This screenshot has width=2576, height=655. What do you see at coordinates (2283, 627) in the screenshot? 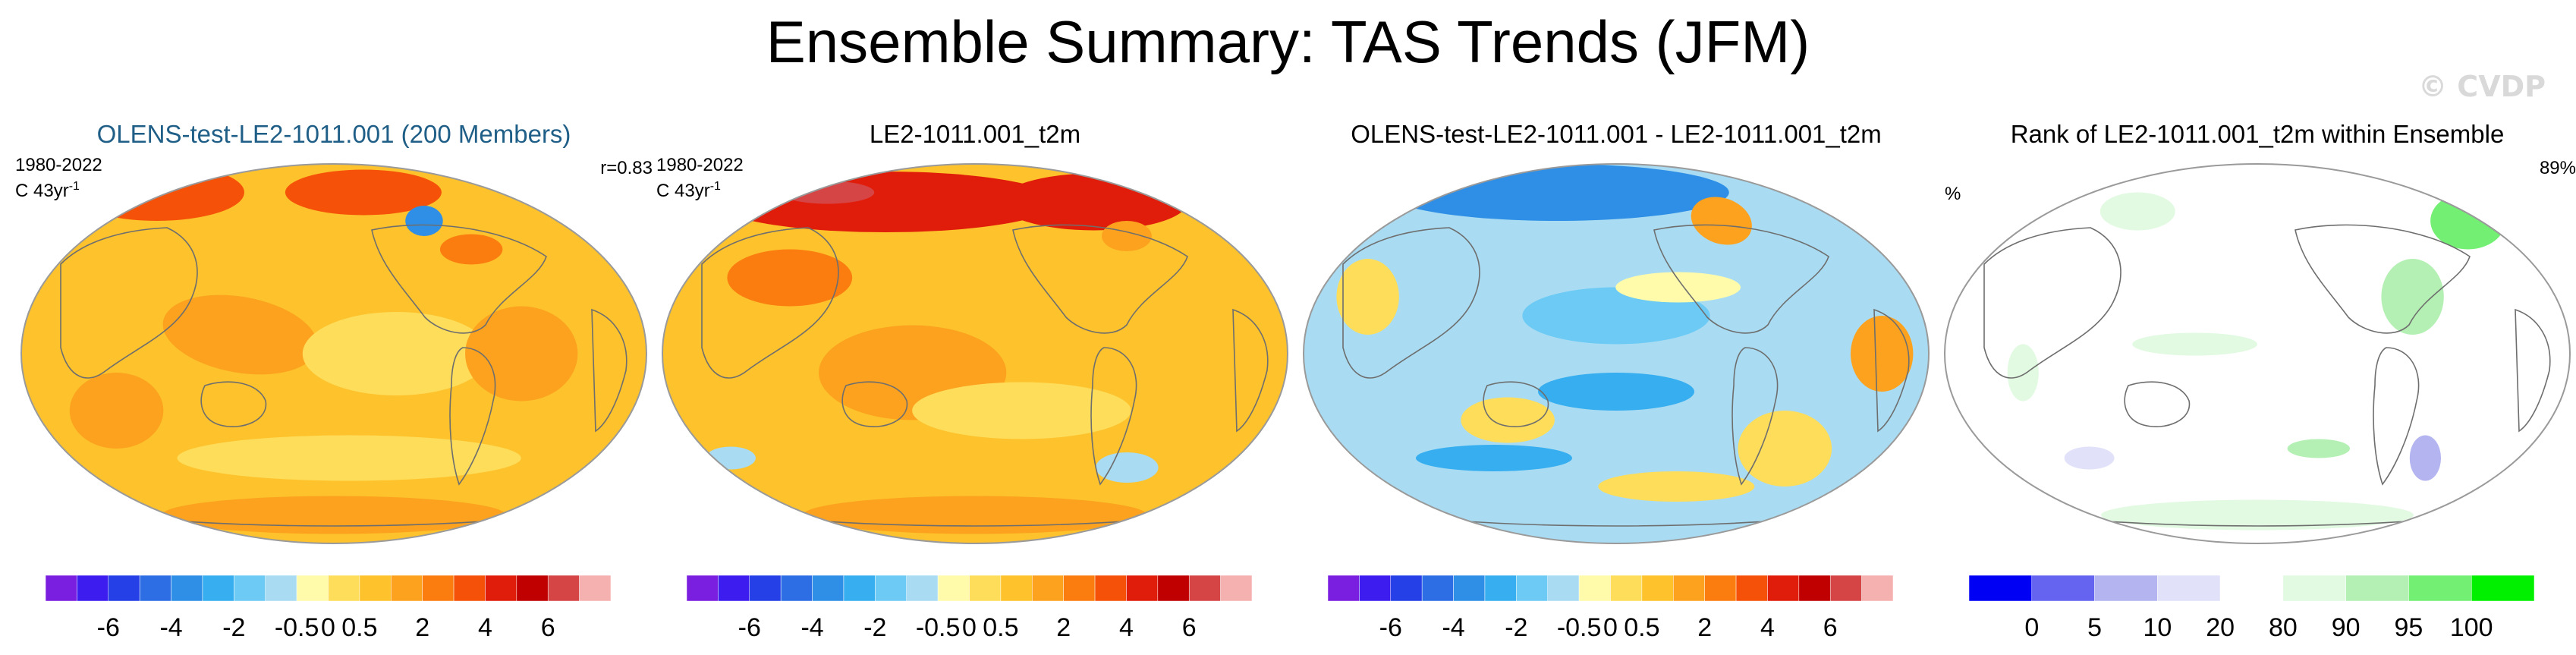
I see `colorbar-tick-label: 80` at bounding box center [2283, 627].